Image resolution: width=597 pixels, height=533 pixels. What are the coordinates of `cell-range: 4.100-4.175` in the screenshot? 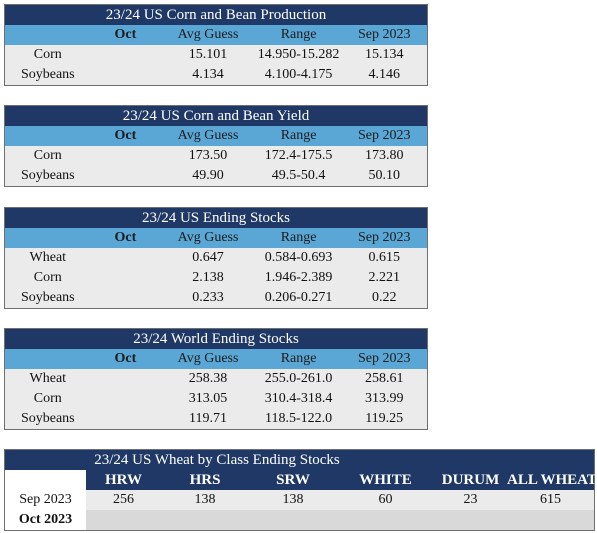 It's located at (298, 74).